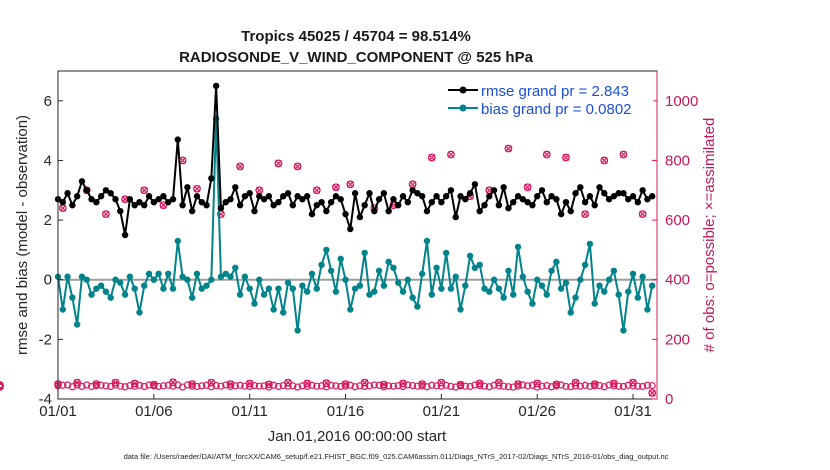  Describe the element at coordinates (669, 399) in the screenshot. I see `y-right-tick-label: 0` at that location.